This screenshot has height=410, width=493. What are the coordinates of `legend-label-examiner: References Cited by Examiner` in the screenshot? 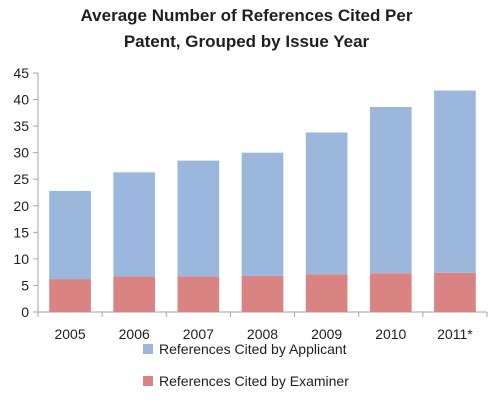 It's located at (254, 381).